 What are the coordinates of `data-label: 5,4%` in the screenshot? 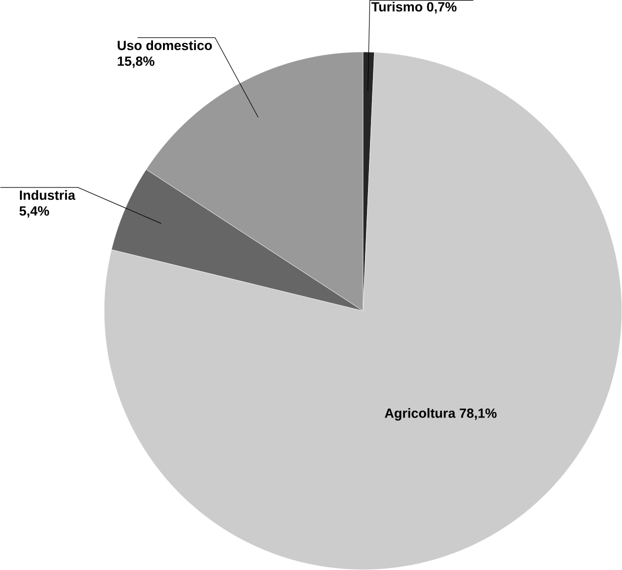 It's located at (34, 212).